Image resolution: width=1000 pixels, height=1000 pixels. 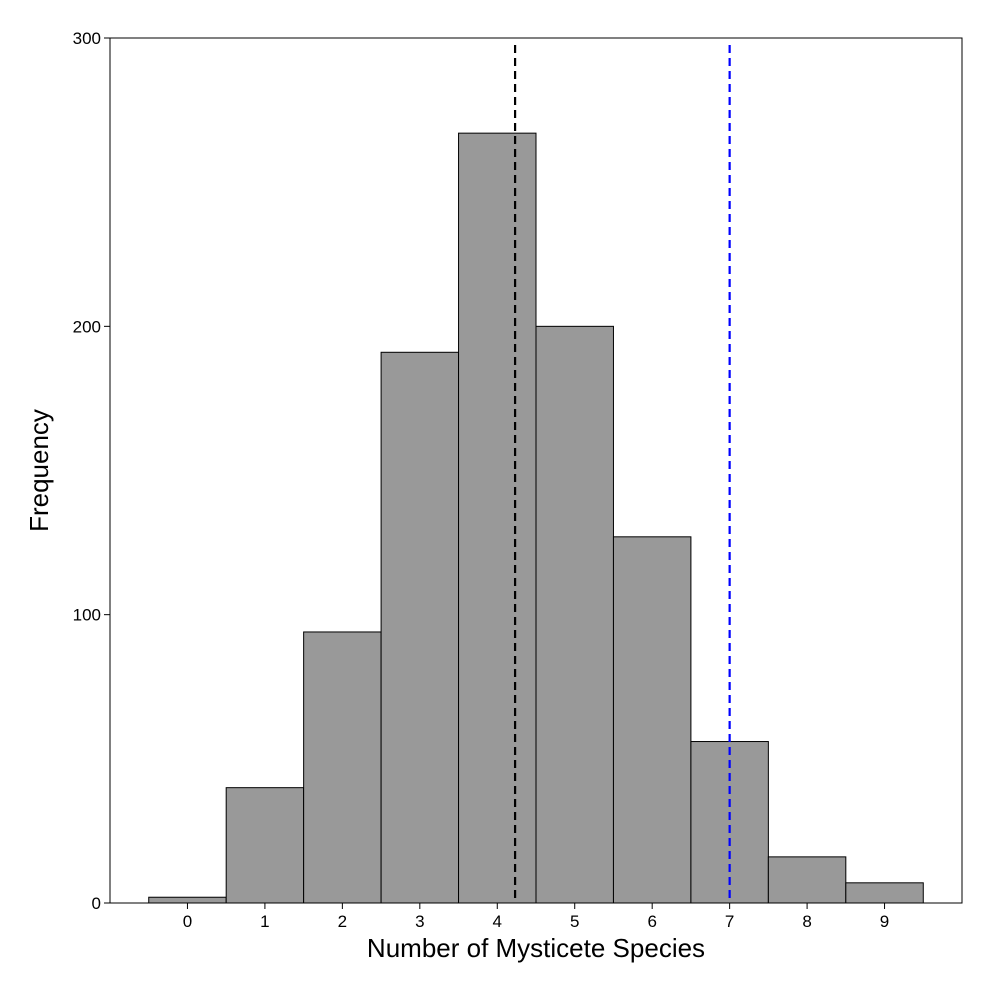 What do you see at coordinates (574, 921) in the screenshot?
I see `x-tick-label: 5` at bounding box center [574, 921].